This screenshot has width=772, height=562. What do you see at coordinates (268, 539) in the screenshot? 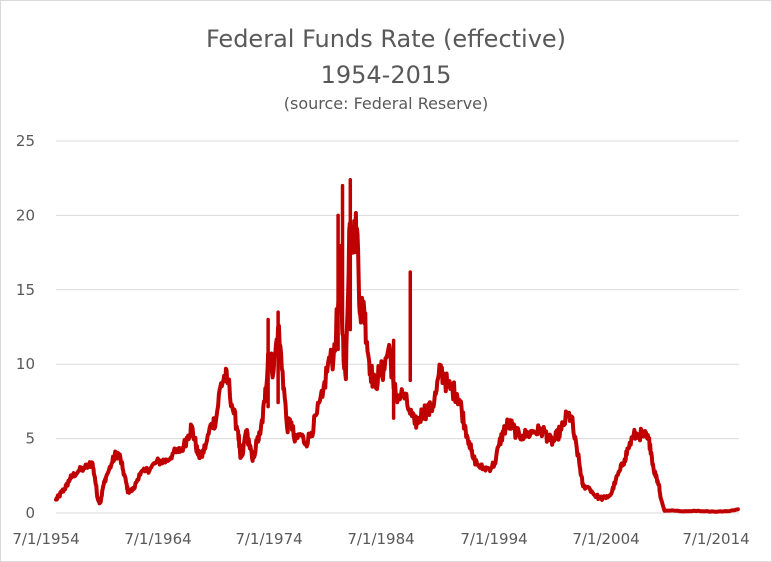
I see `x-tick-label: 7/1/1974` at bounding box center [268, 539].